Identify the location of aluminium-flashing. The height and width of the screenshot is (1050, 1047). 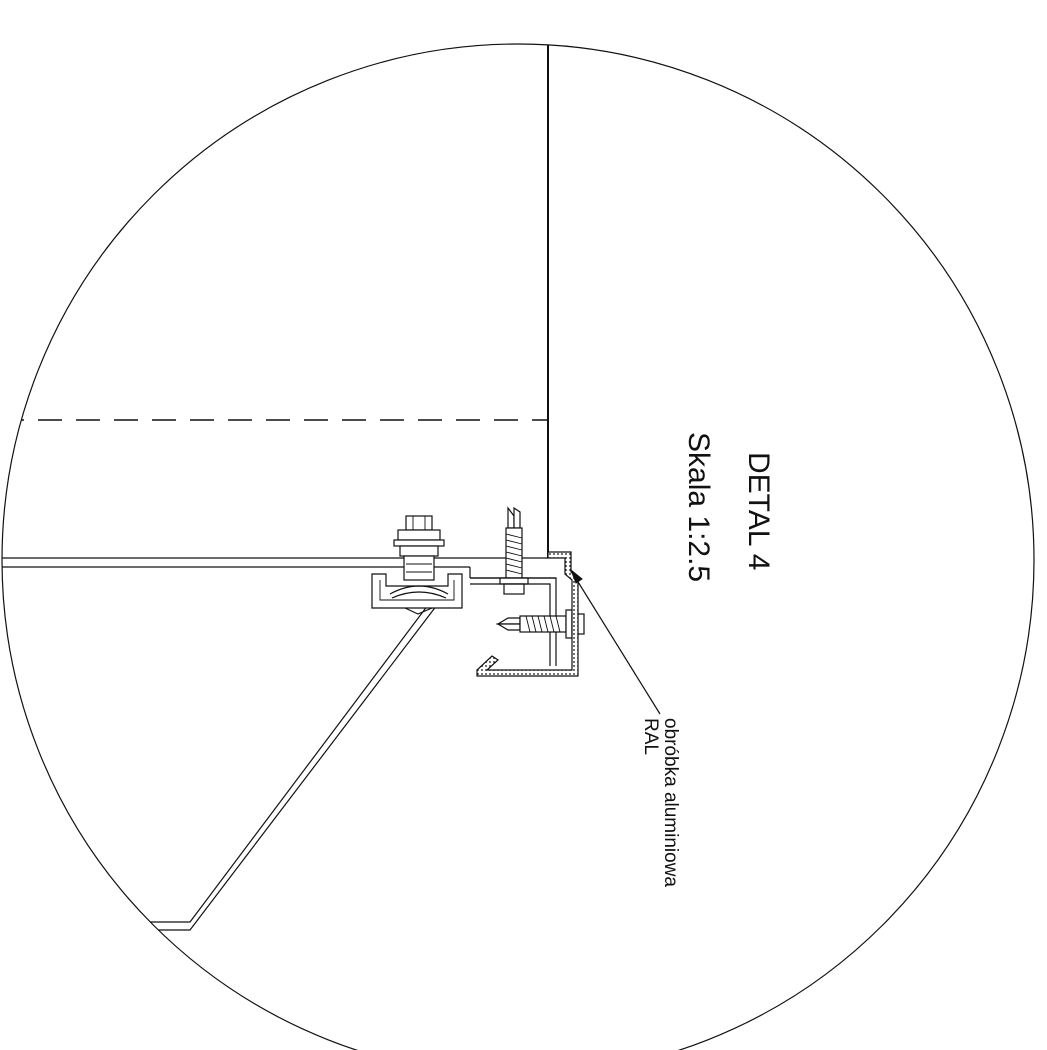
(527, 614).